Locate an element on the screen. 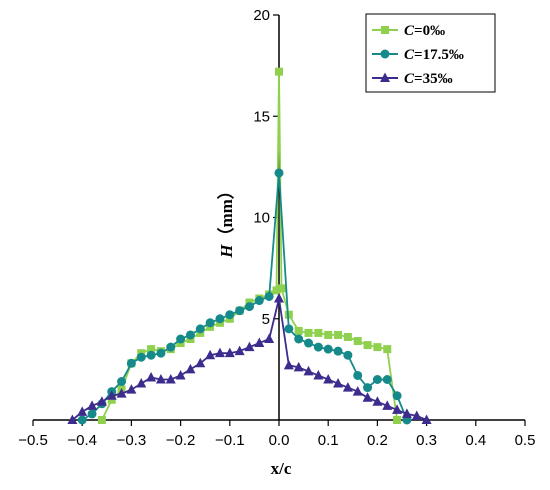 This screenshot has height=490, width=550. y-tick-label: 10 is located at coordinates (261, 218).